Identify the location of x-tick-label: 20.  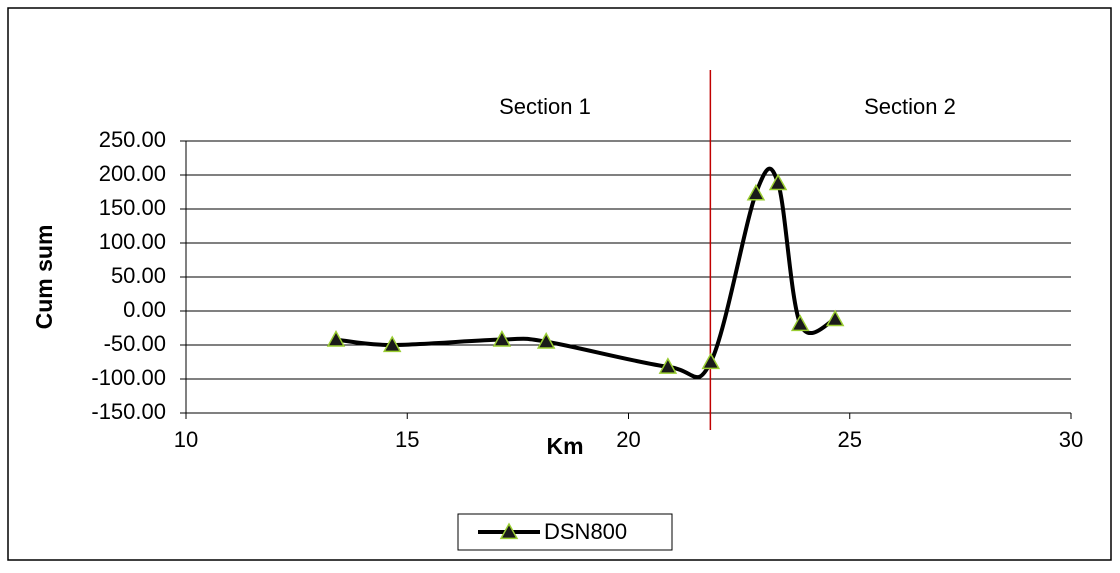
(628, 439).